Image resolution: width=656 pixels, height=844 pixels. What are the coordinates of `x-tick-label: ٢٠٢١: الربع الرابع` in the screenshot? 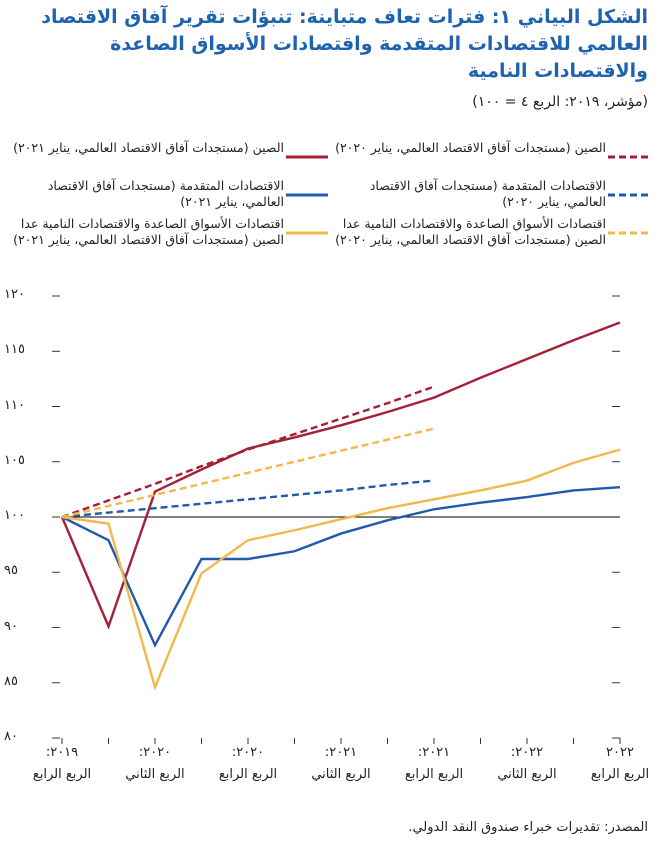 It's located at (434, 763).